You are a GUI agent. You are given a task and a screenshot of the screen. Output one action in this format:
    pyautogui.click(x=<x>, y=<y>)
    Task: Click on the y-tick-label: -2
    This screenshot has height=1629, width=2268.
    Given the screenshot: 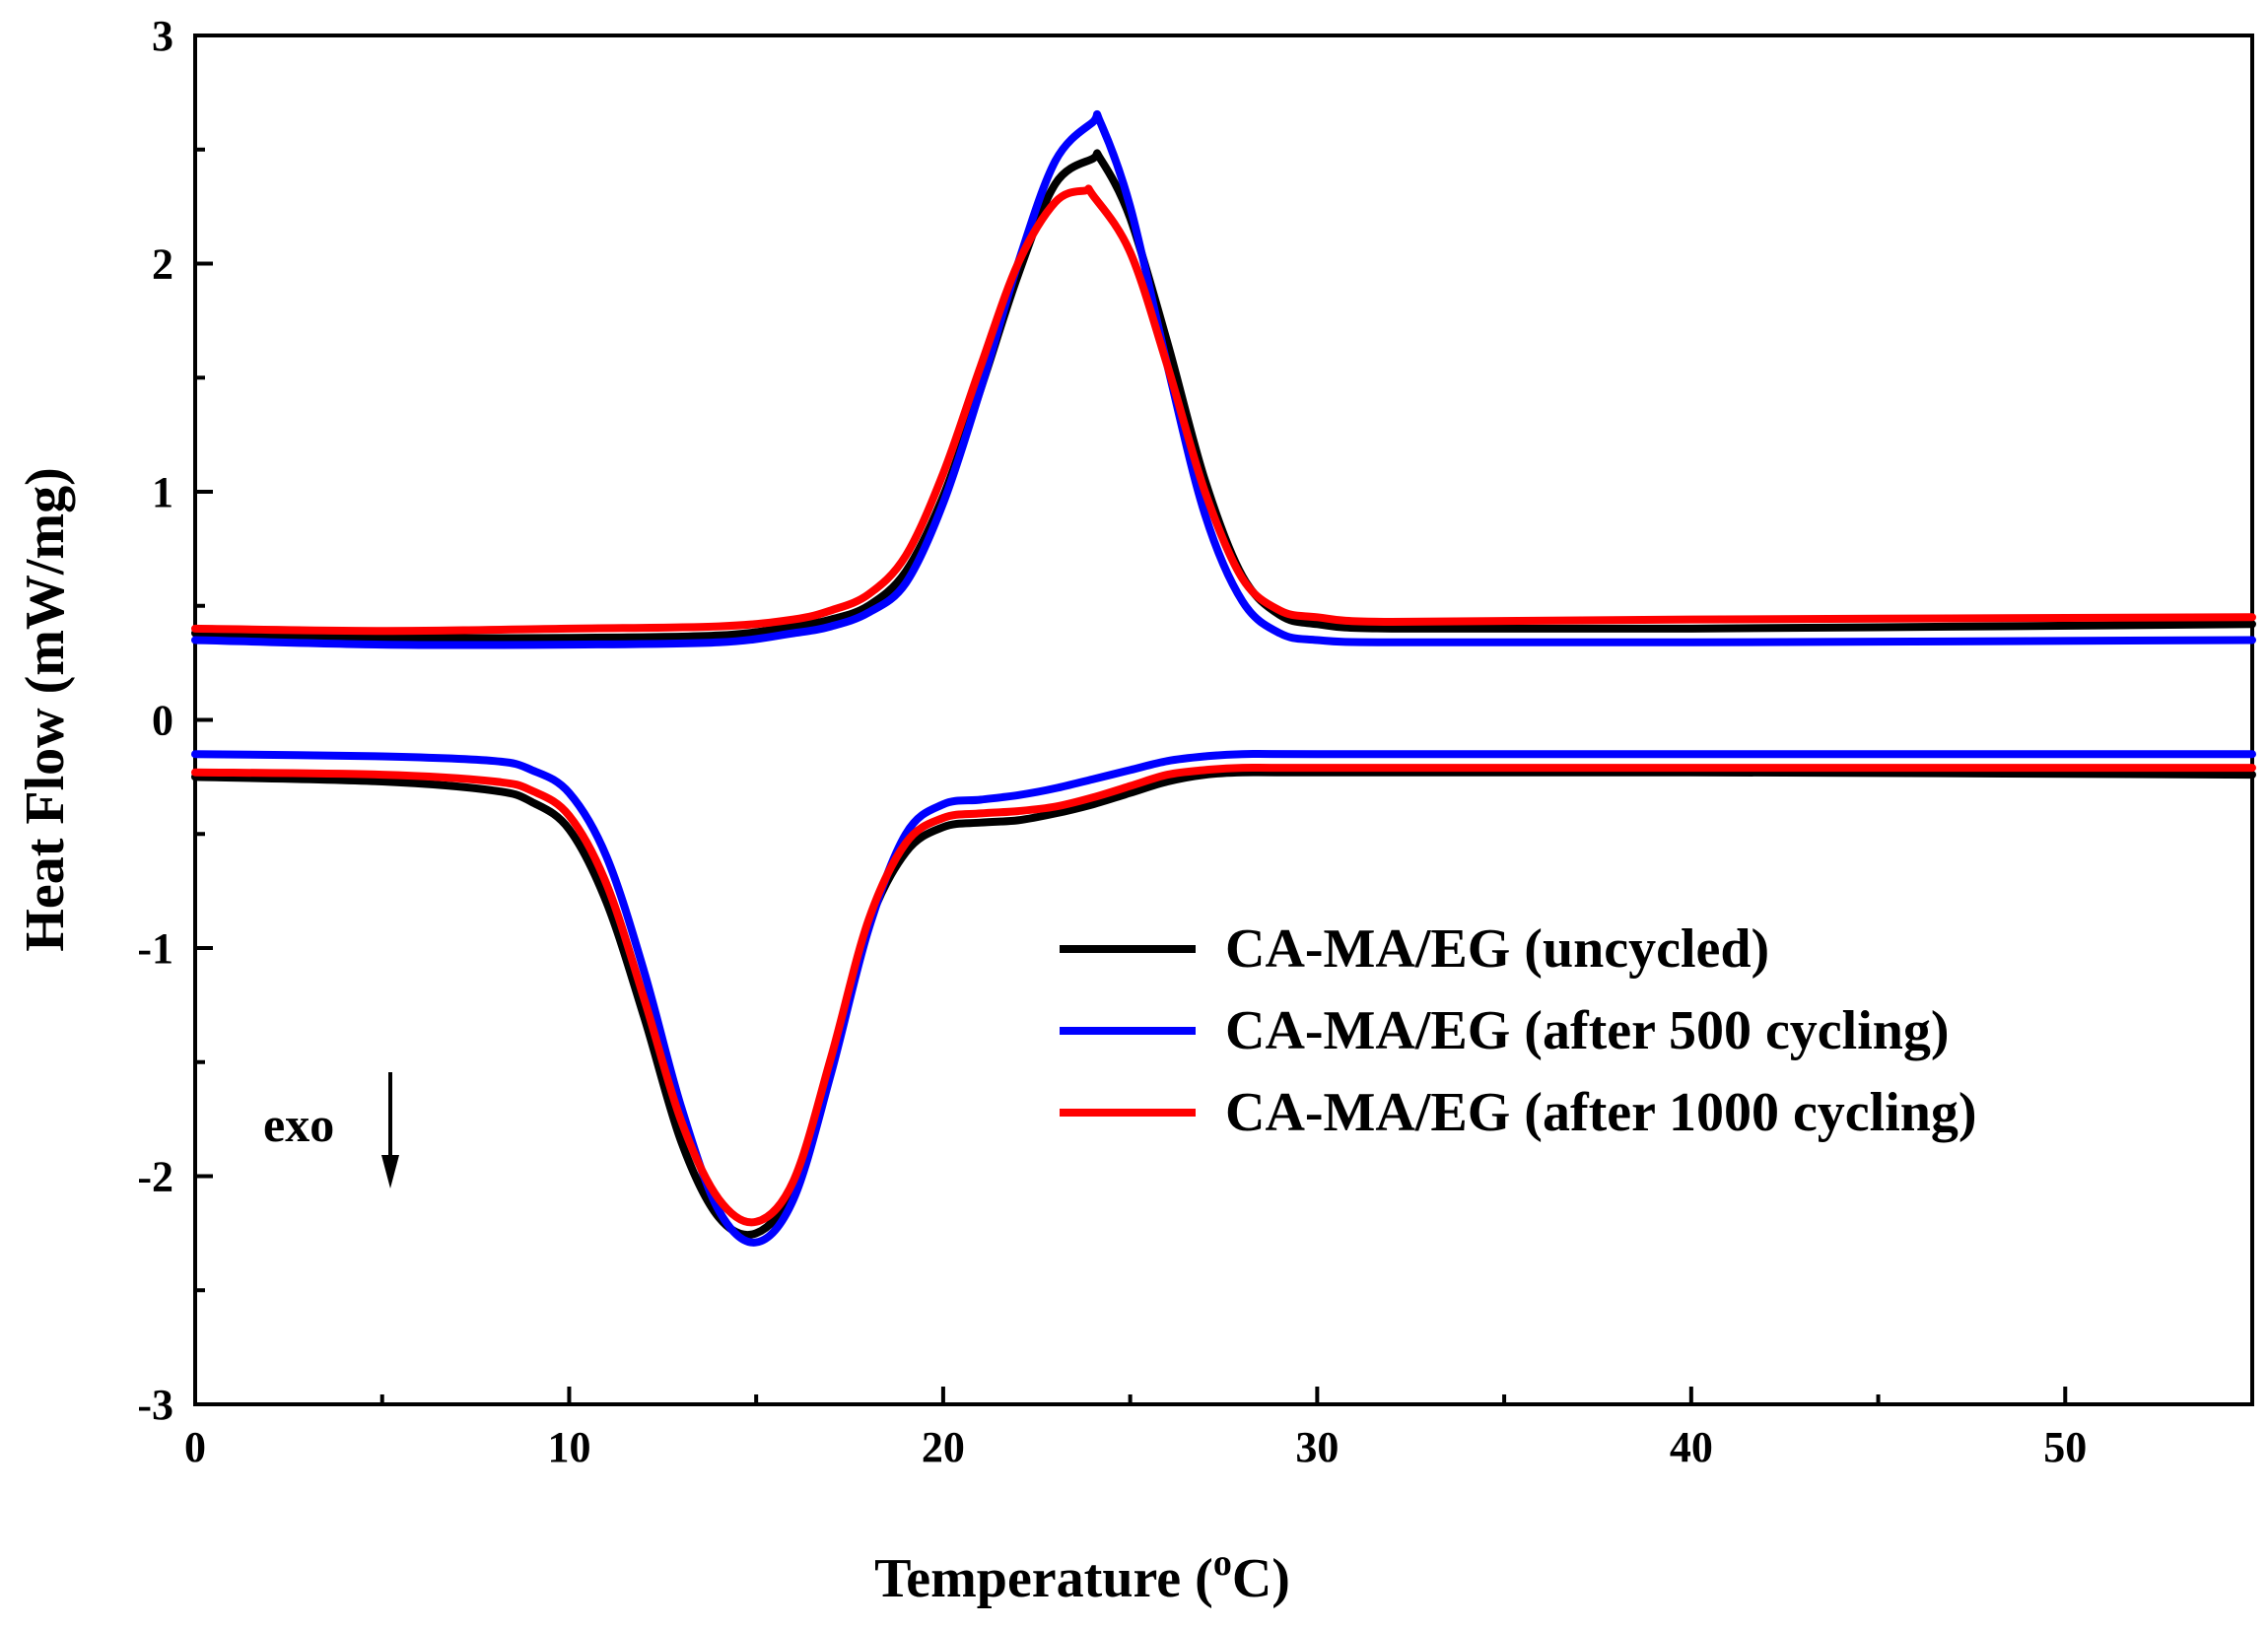 What is the action you would take?
    pyautogui.click(x=155, y=1177)
    